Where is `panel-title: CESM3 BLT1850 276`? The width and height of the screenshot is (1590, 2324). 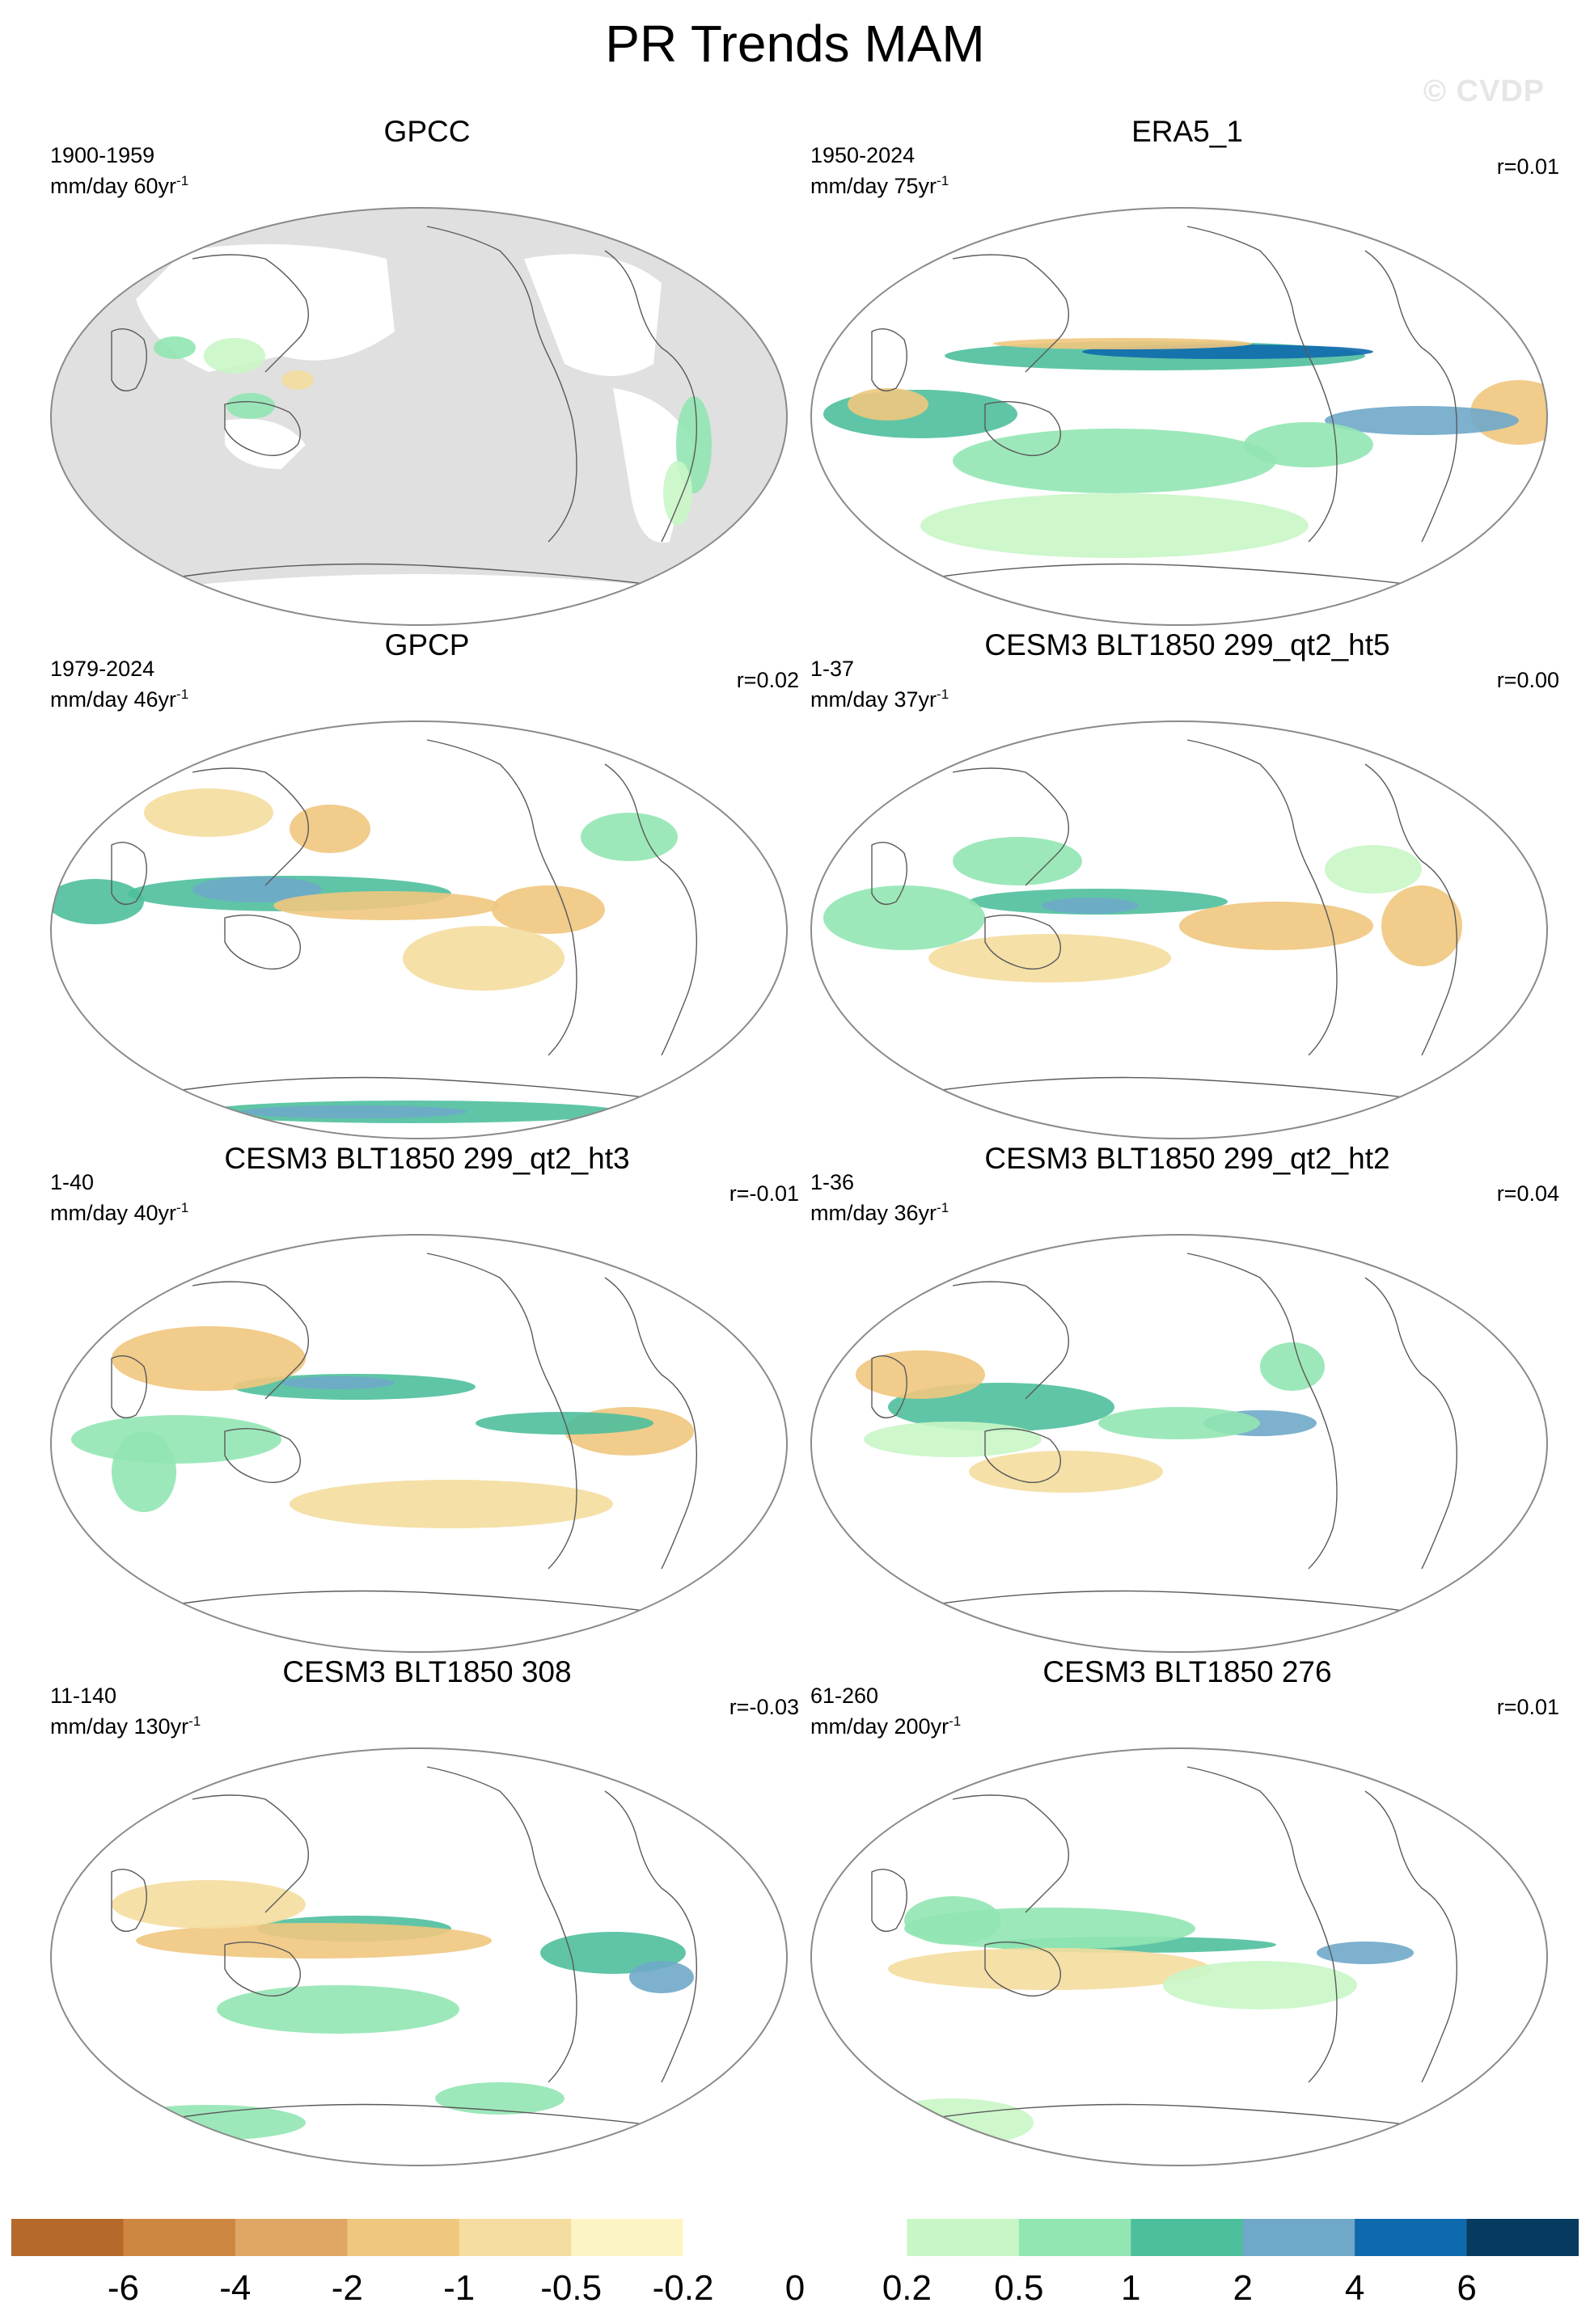 panel-title: CESM3 BLT1850 276 is located at coordinates (1187, 1671).